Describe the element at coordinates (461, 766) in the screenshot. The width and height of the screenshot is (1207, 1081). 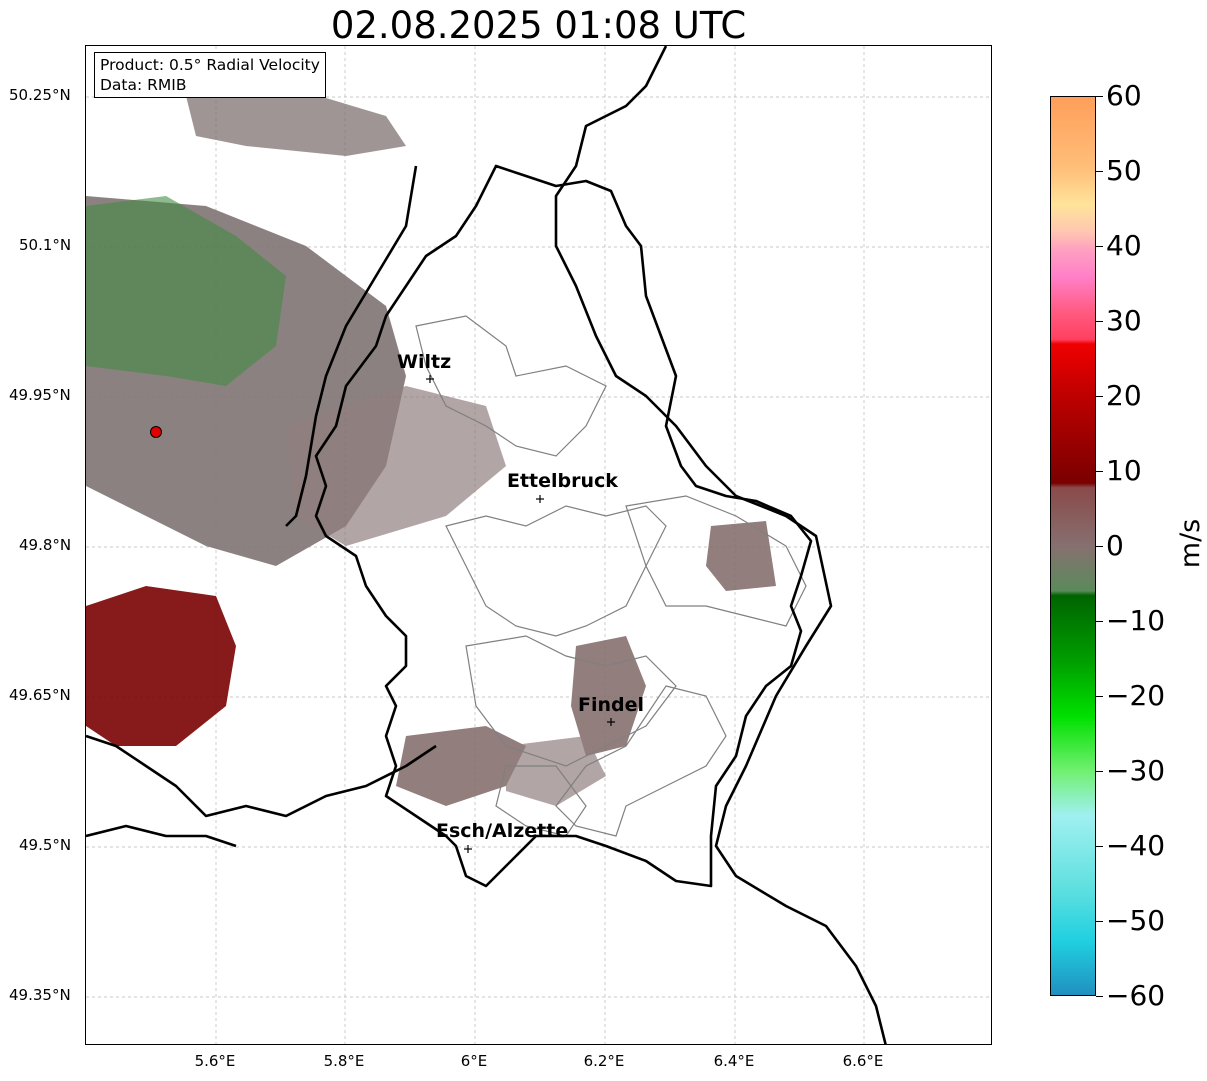
I see `echo-south-center` at that location.